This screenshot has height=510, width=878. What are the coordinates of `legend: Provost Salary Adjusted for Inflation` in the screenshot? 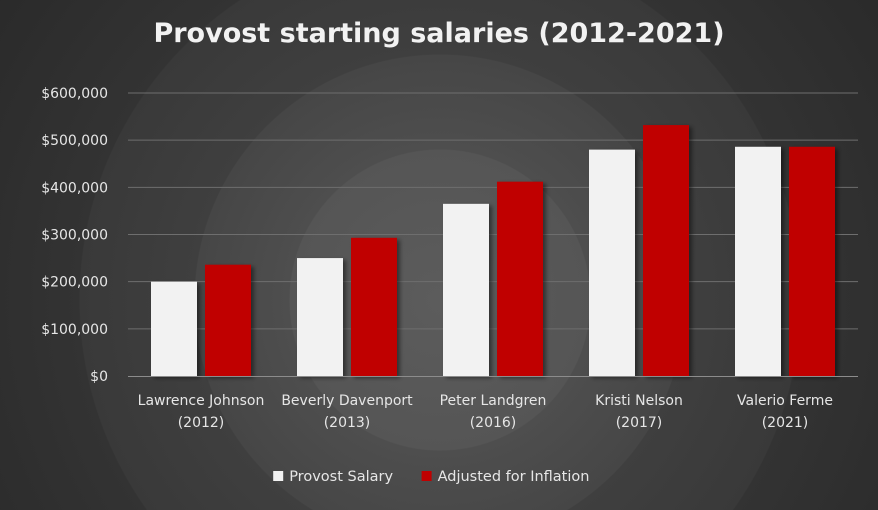 It's located at (431, 477).